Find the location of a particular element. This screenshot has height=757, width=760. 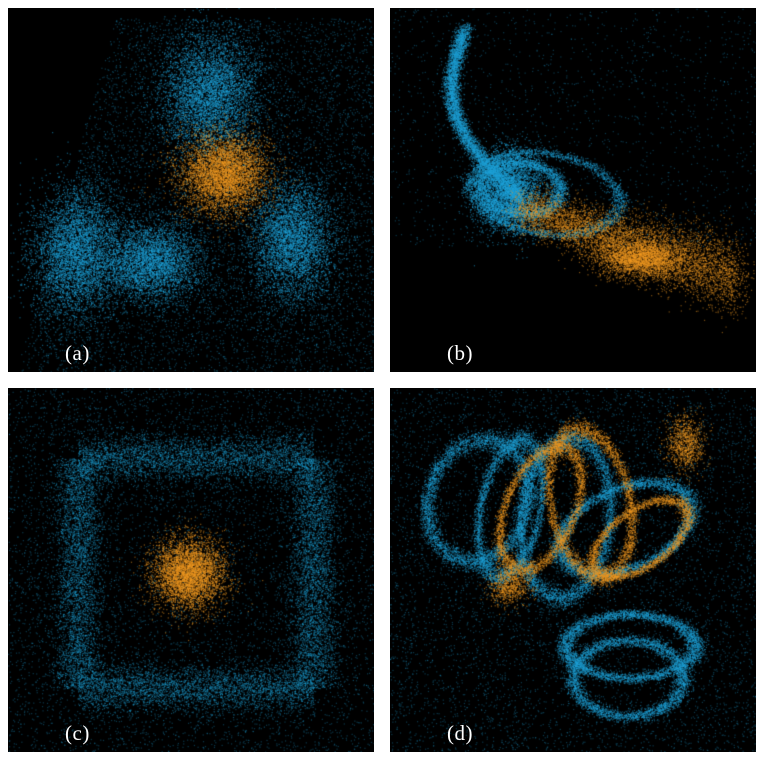

panel-label-a: (a) is located at coordinates (77, 353).